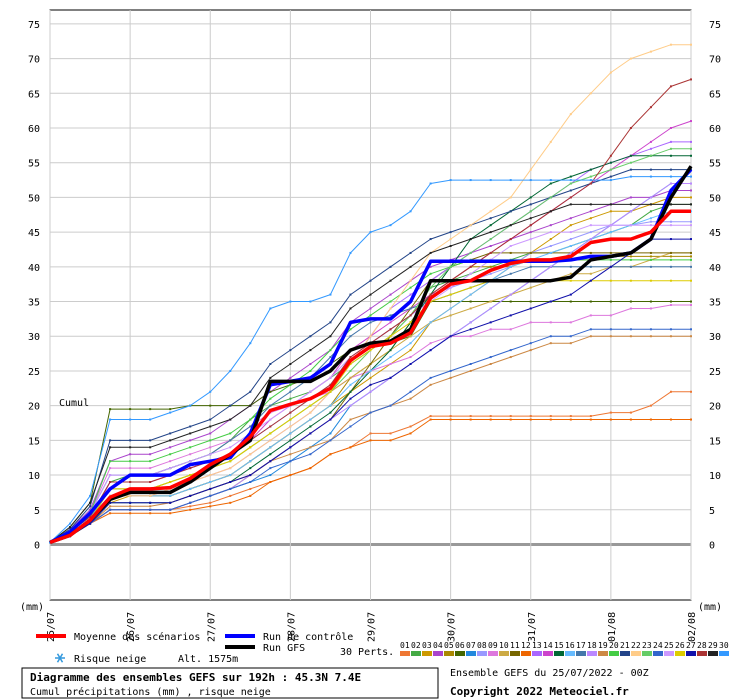 The image size is (740, 700). I want to click on pert-number-label: 20, so click(614, 645).